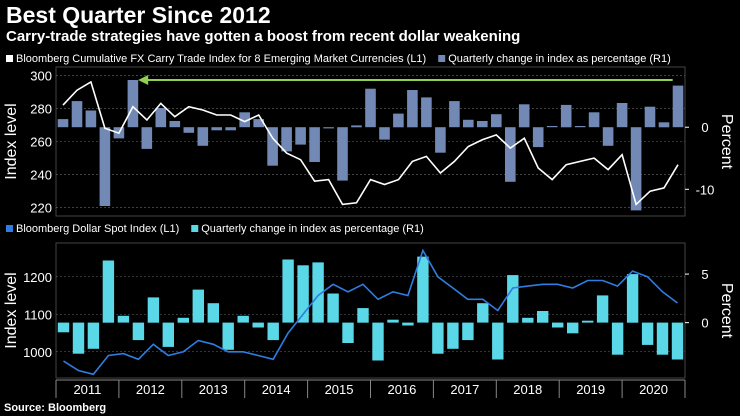 The image size is (740, 416). I want to click on top-left-tick: 260, so click(41, 142).